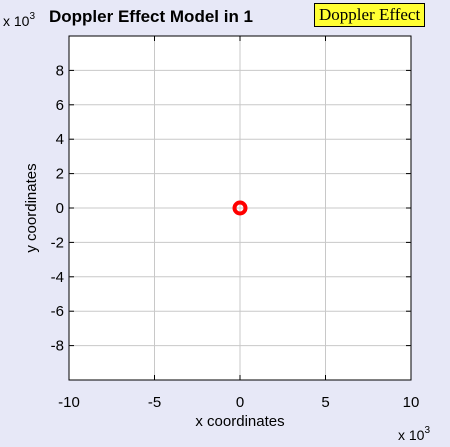  Describe the element at coordinates (60, 70) in the screenshot. I see `y-tick-label: 8` at that location.